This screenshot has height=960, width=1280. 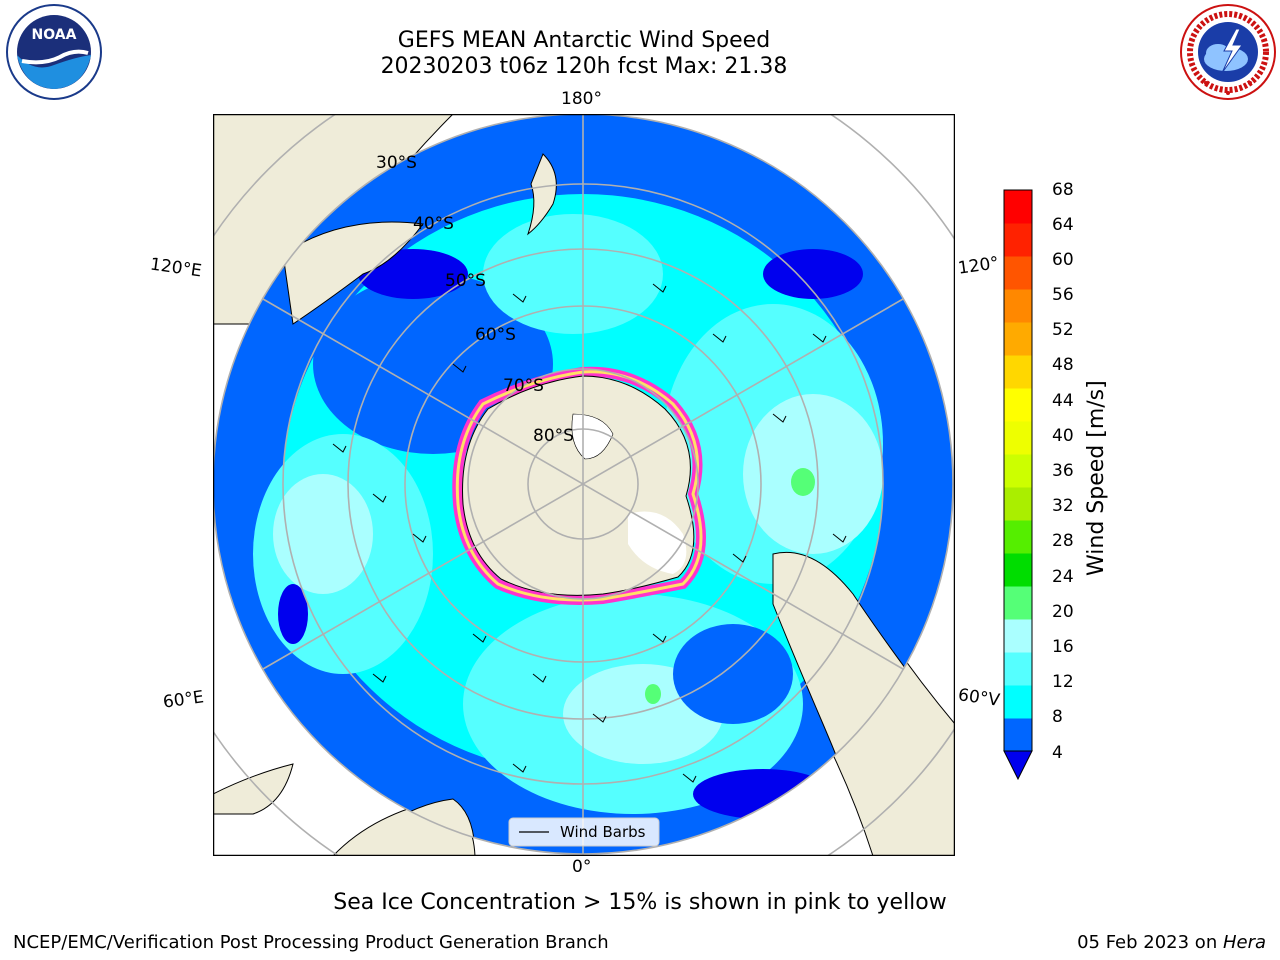 I want to click on cb-tick-44: 44, so click(x=1063, y=401).